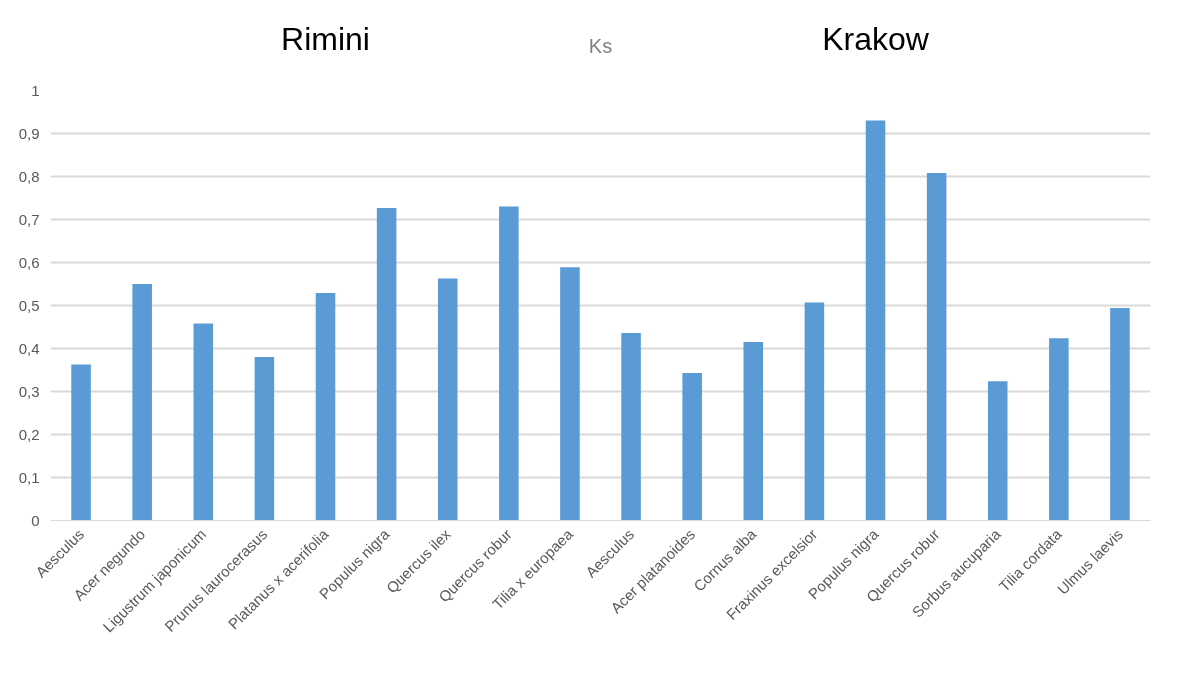 The image size is (1184, 678). What do you see at coordinates (35, 90) in the screenshot?
I see `y-tick-label: 1` at bounding box center [35, 90].